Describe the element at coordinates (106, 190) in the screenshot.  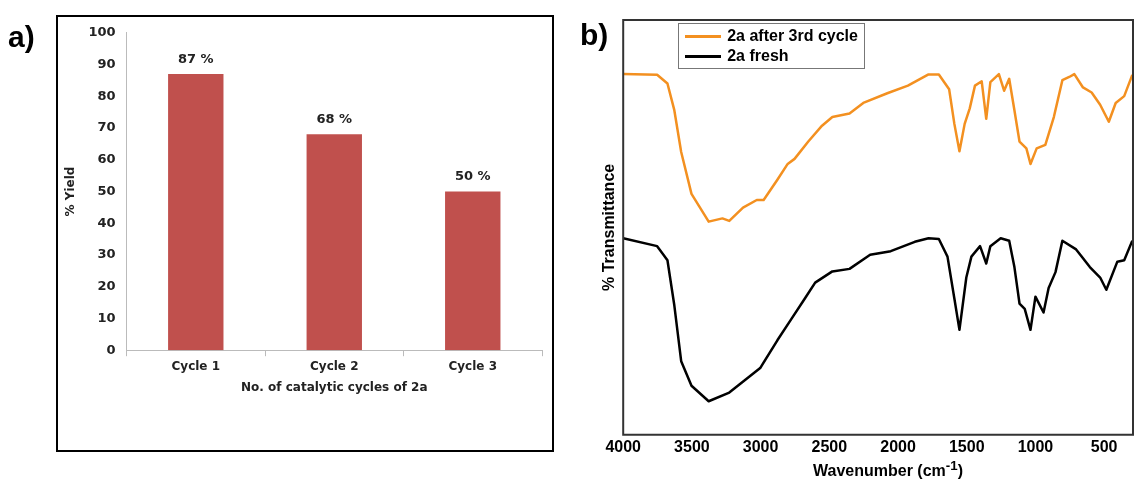
I see `y-tick-label: 50` at that location.